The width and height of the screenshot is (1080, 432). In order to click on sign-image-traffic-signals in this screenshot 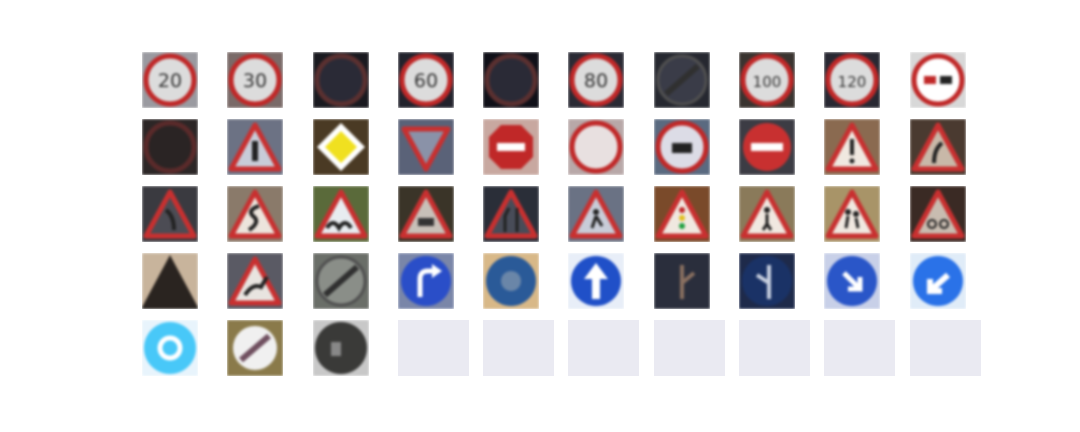, I will do `click(681, 214)`.